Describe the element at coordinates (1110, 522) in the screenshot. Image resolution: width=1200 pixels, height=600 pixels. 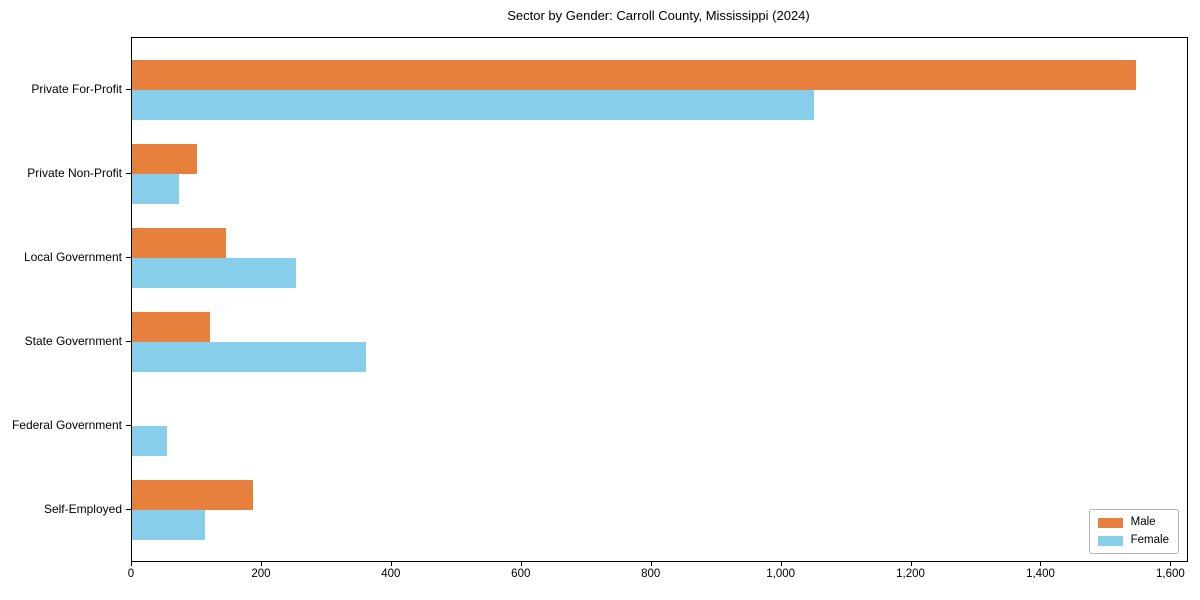
I see `legend-swatch-male` at that location.